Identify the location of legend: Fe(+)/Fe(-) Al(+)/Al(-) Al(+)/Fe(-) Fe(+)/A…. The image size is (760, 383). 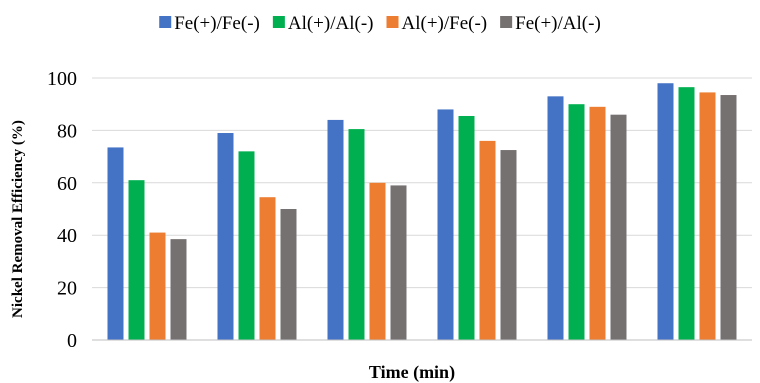
(380, 23).